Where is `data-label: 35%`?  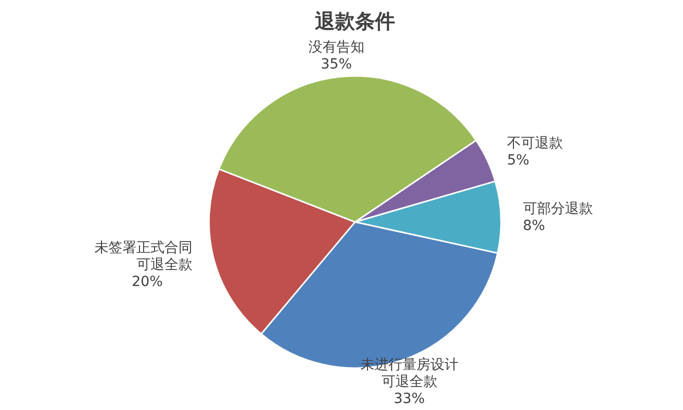
data-label: 35% is located at coordinates (336, 64).